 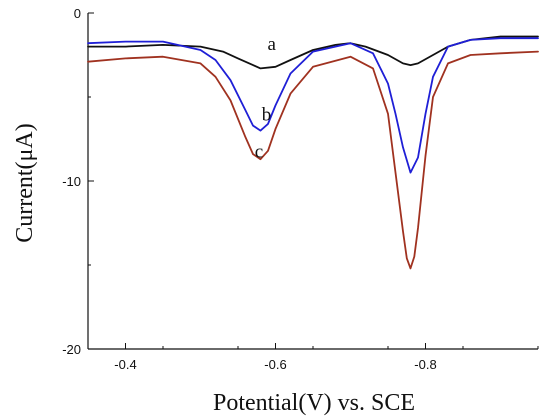 I want to click on curve-label-c: c, so click(x=259, y=151).